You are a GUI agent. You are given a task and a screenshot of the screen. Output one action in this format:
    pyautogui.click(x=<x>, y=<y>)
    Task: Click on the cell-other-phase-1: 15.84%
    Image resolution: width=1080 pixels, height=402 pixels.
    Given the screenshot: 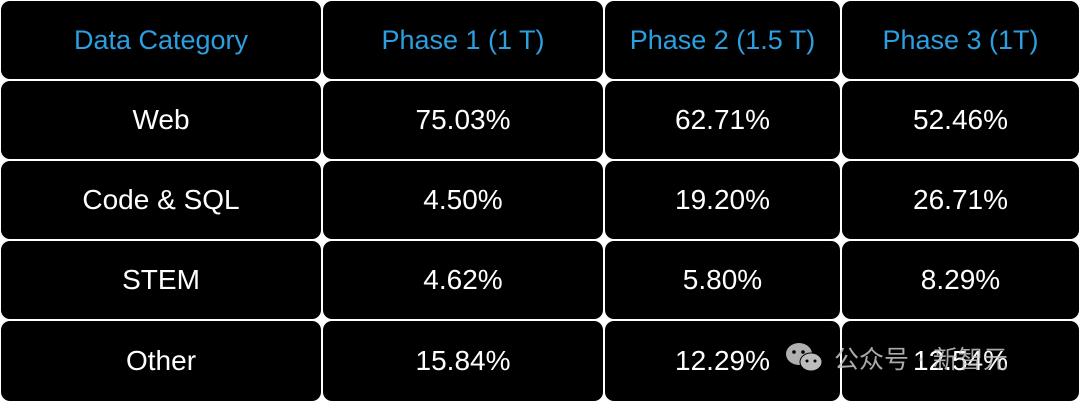 What is the action you would take?
    pyautogui.click(x=463, y=361)
    